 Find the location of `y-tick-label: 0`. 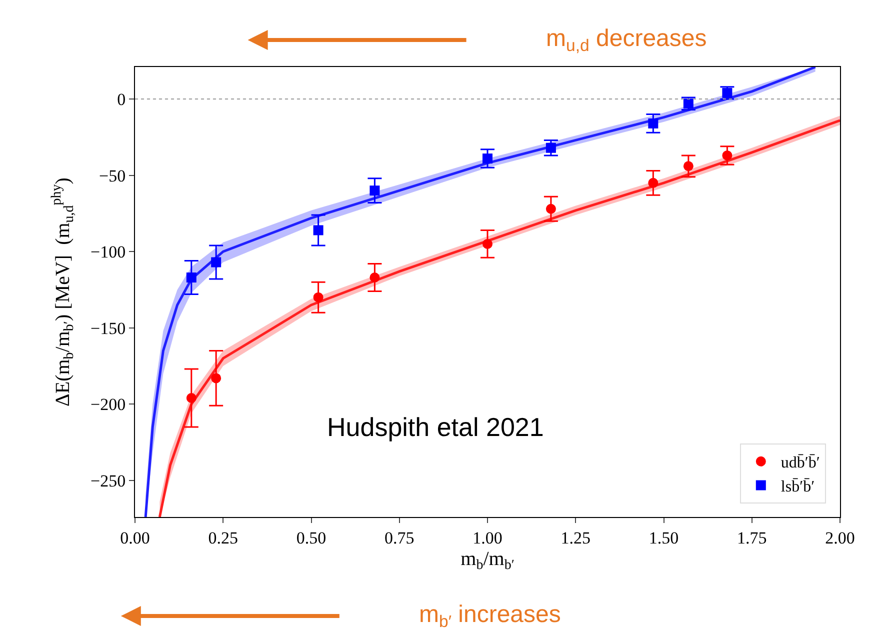

y-tick-label: 0 is located at coordinates (121, 99).